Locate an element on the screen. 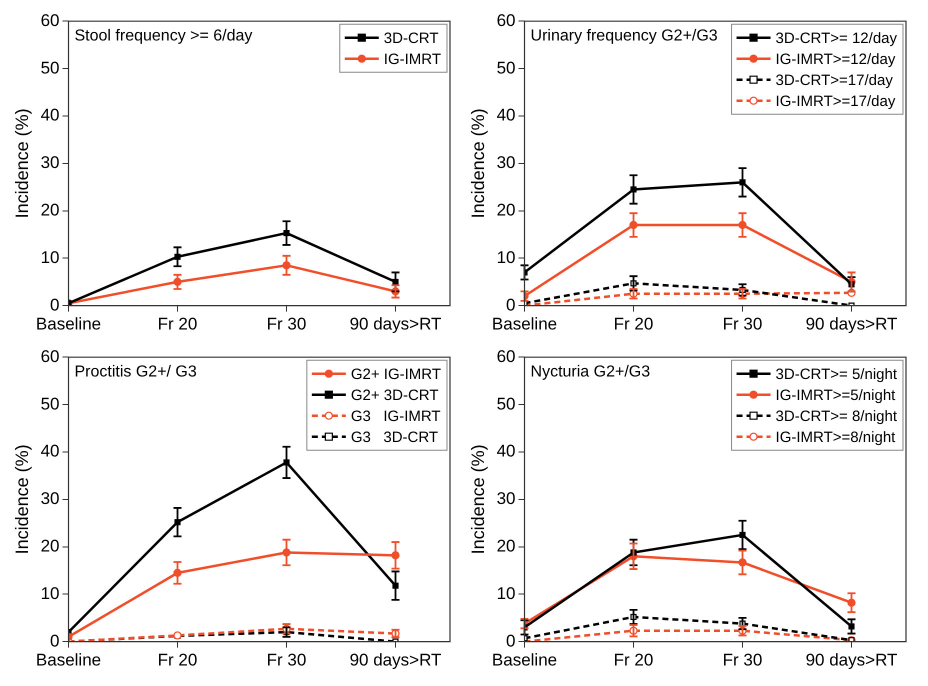 This screenshot has height=686, width=928. legend-label: 3D-CRT is located at coordinates (411, 38).